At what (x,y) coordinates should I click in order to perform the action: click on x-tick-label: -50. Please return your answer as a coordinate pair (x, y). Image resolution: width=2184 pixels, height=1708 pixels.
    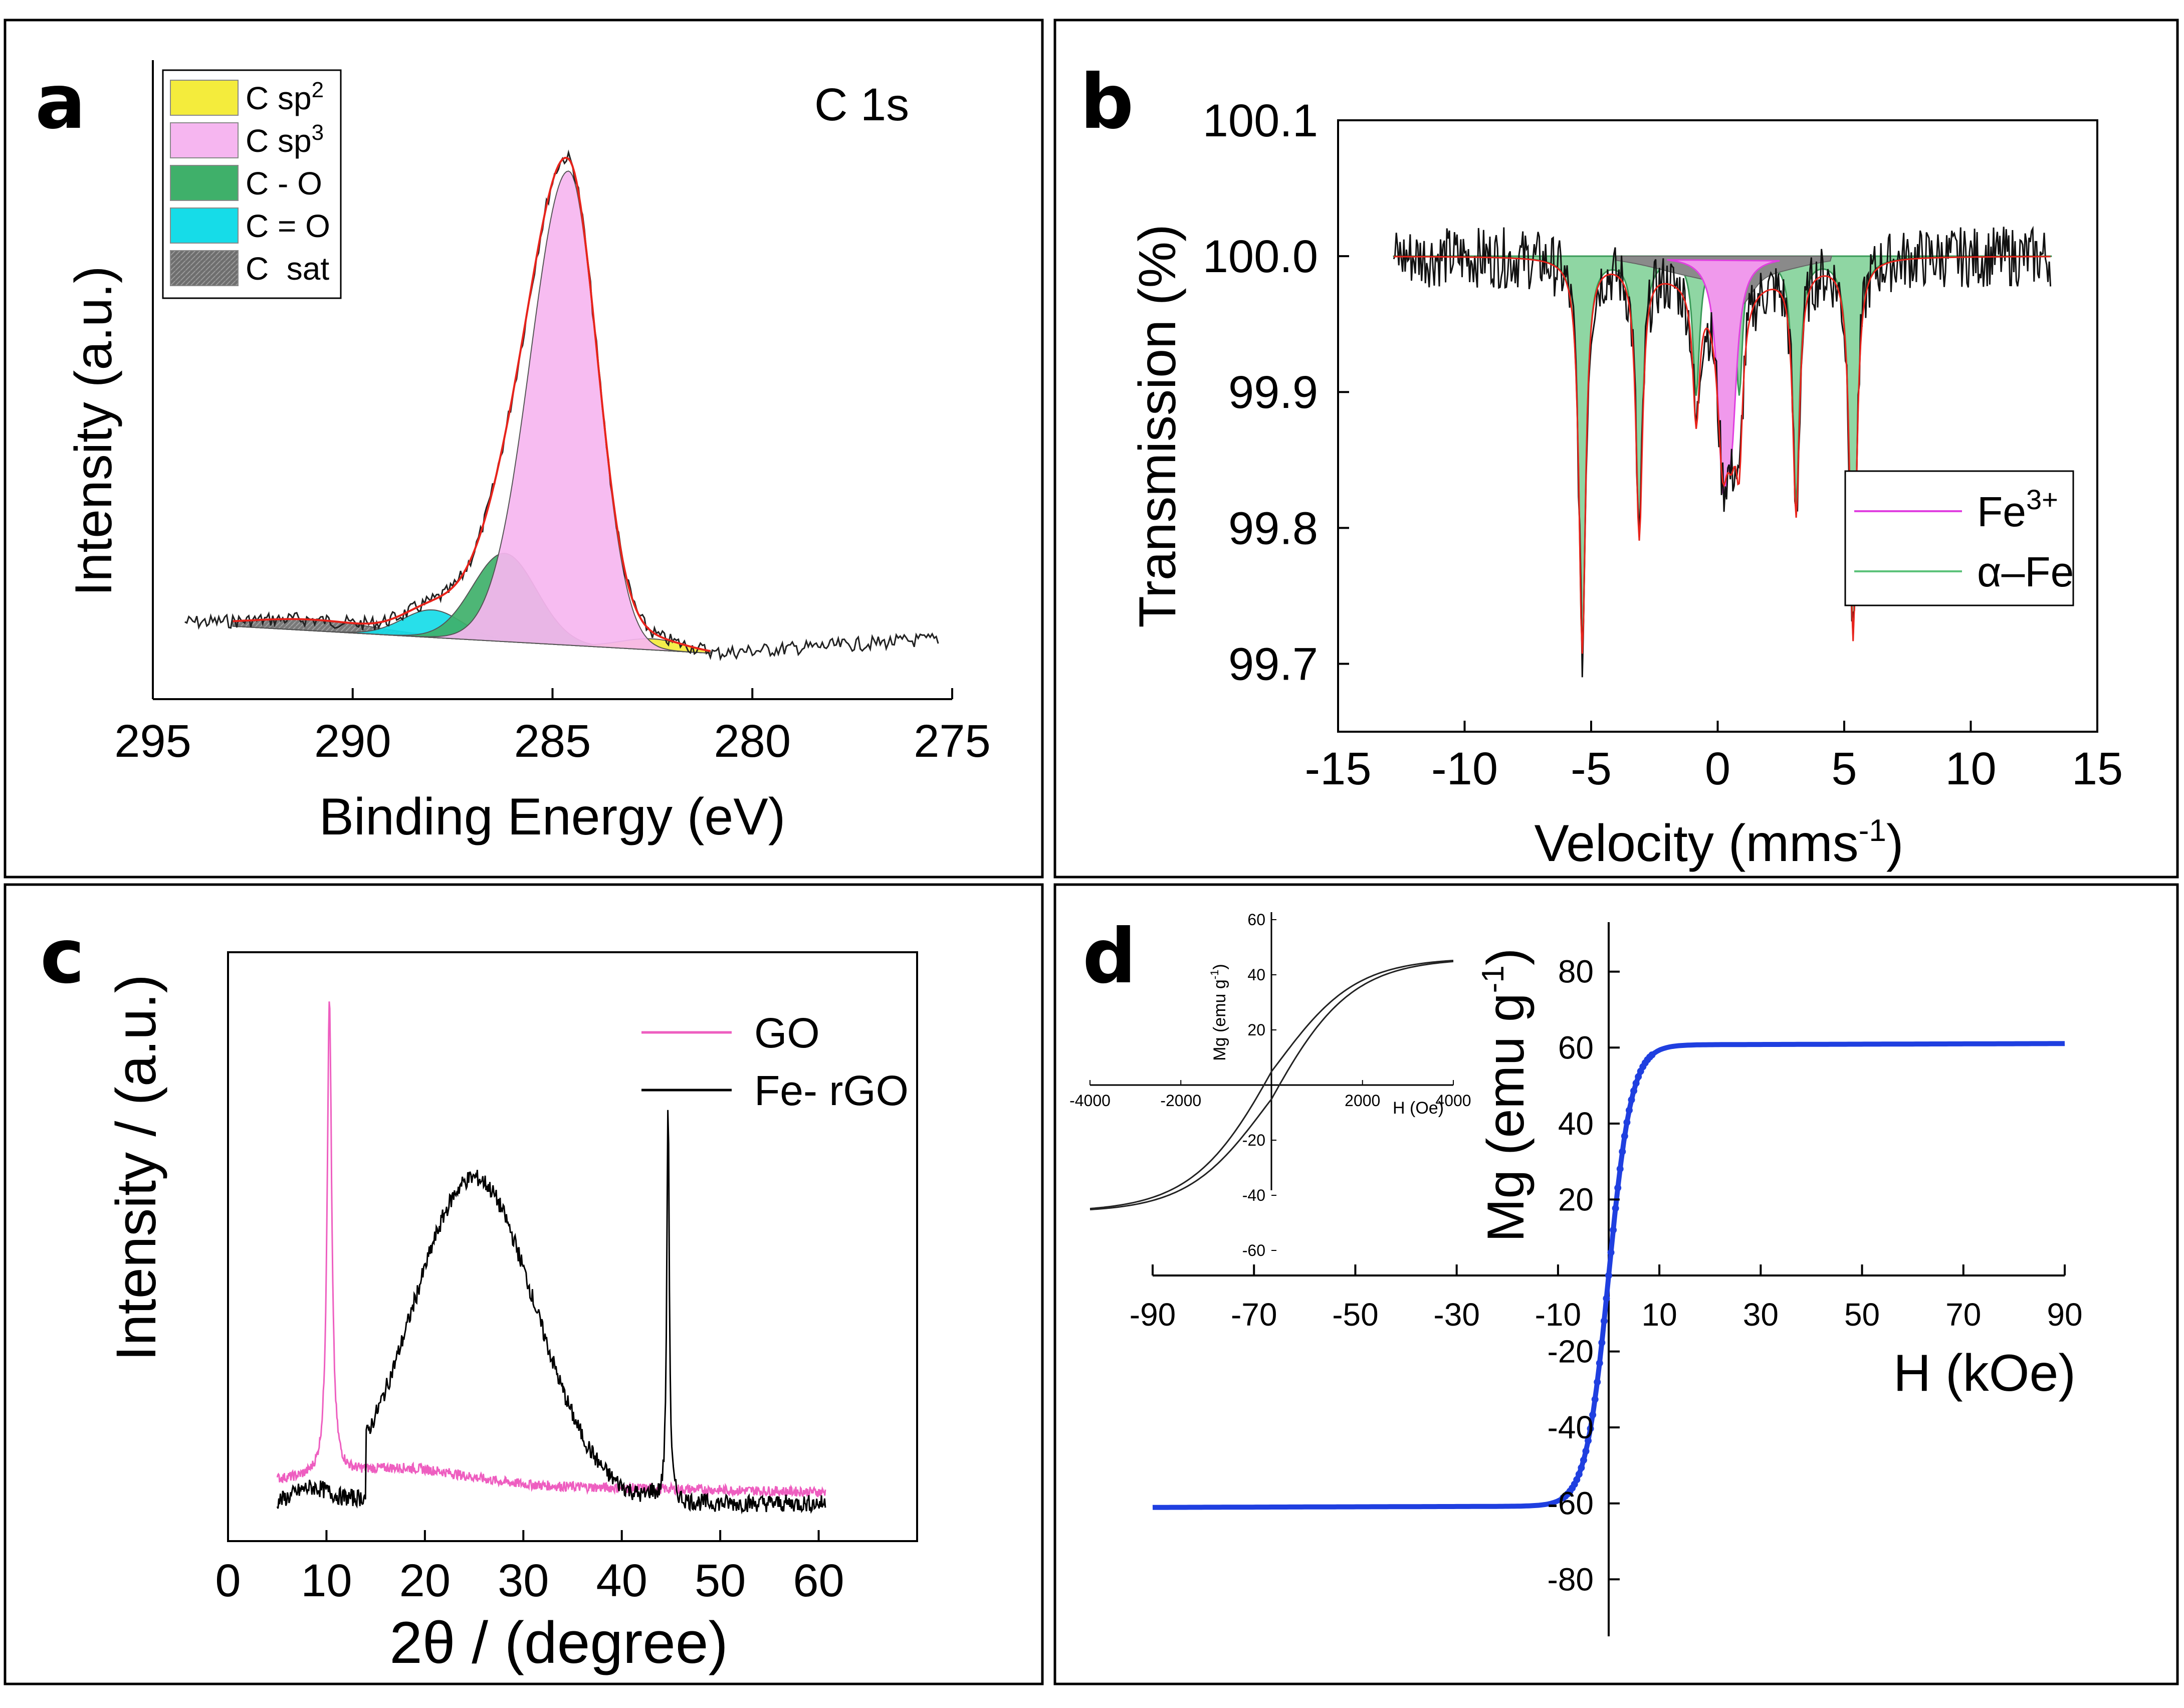
    Looking at the image, I should click on (1355, 1315).